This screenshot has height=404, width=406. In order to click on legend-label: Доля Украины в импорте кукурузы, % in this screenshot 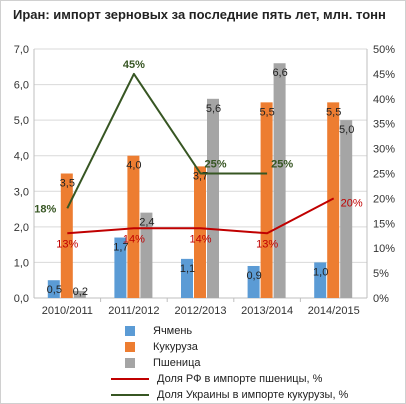, I will do `click(253, 395)`.